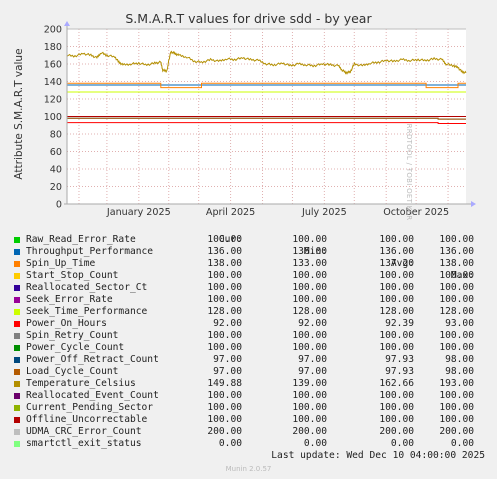  What do you see at coordinates (69, 299) in the screenshot?
I see `legend-series-name: Seek_Error_Rate` at bounding box center [69, 299].